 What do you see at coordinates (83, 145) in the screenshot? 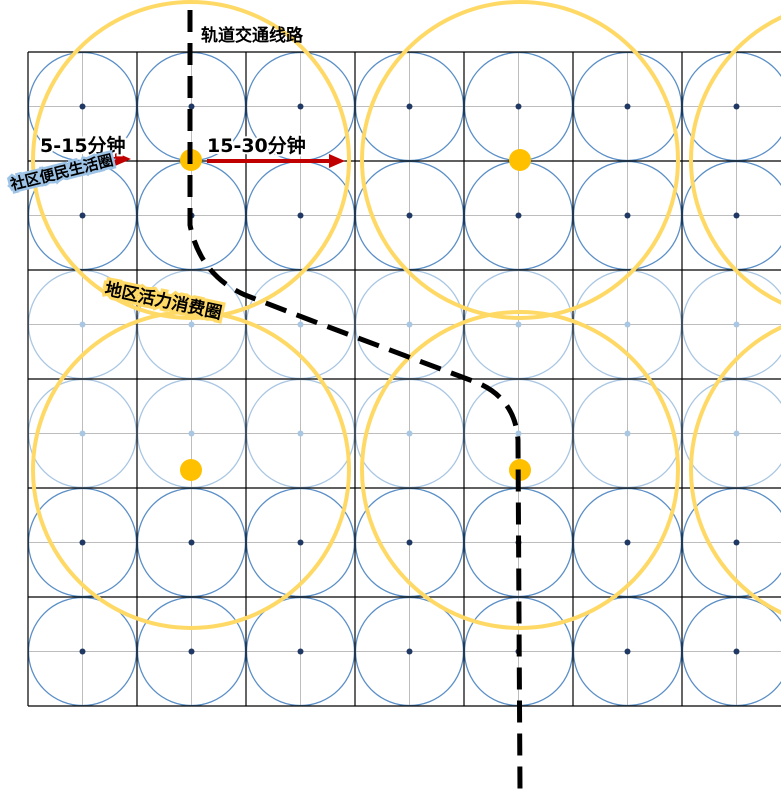
I see `time-short-label: 5-15分钟` at bounding box center [83, 145].